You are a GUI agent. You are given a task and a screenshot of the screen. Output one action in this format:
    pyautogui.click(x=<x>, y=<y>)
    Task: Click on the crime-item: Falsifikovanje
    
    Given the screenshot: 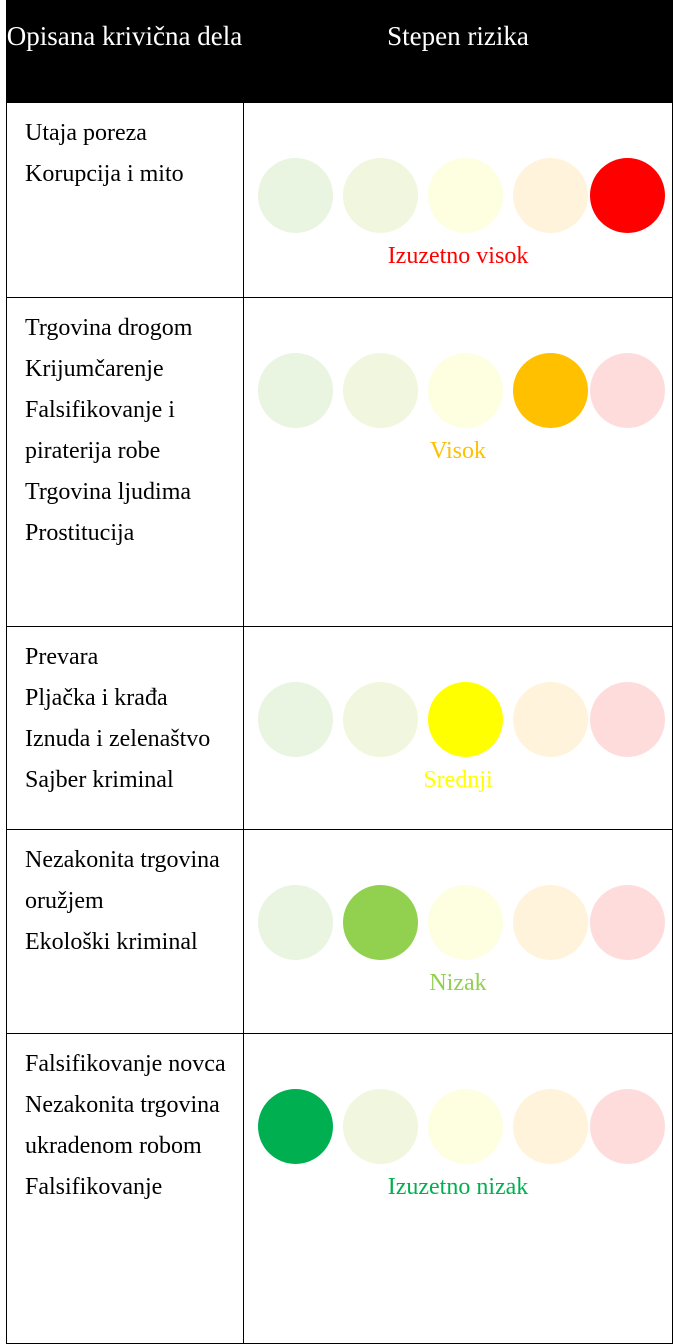 What is the action you would take?
    pyautogui.click(x=94, y=1187)
    